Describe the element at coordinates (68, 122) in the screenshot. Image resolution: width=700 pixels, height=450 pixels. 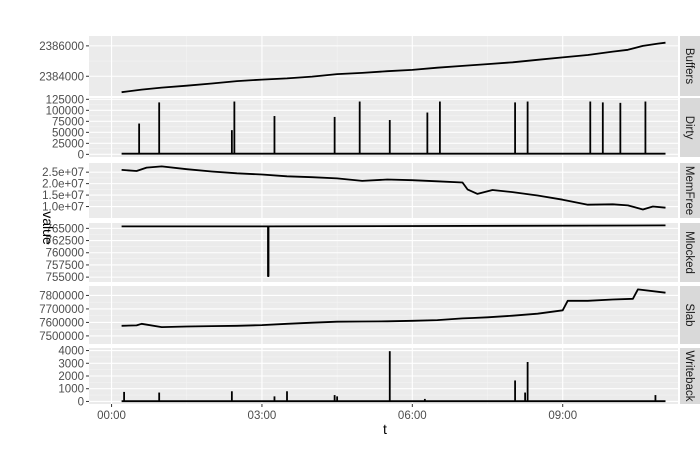
I see `y-tick-label: 75000` at that location.